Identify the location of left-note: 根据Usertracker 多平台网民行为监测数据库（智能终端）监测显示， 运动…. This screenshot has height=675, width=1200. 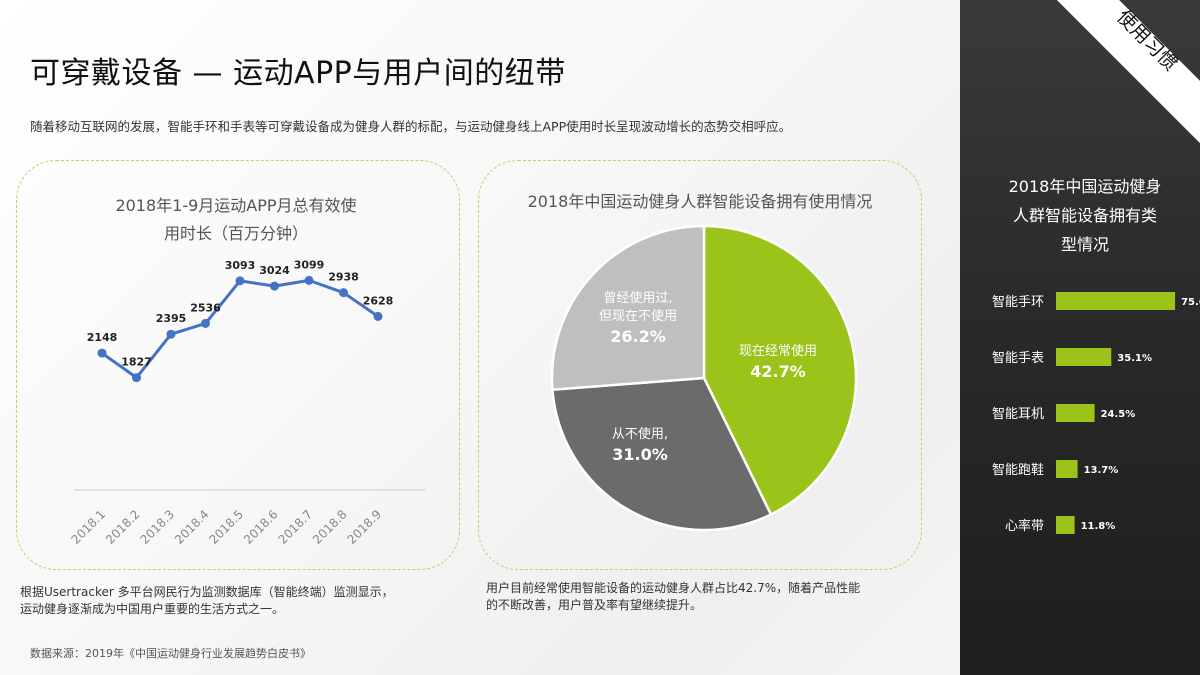
(207, 601).